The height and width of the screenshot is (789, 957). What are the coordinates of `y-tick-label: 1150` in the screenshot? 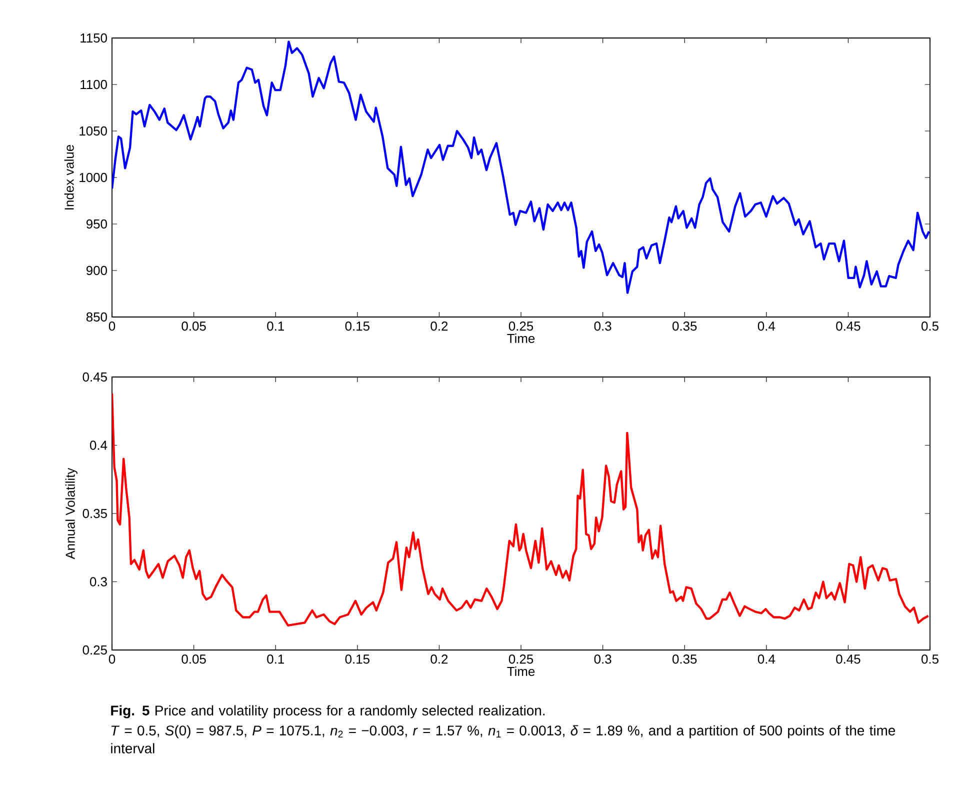 It's located at (93, 38).